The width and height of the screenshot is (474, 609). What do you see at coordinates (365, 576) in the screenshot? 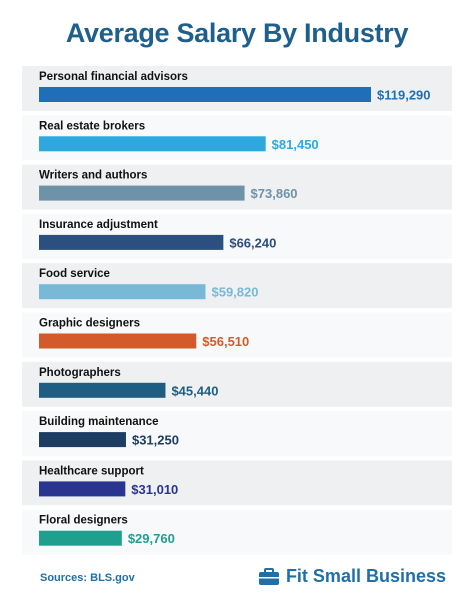
I see `brand-name: Fit Small Business` at bounding box center [365, 576].